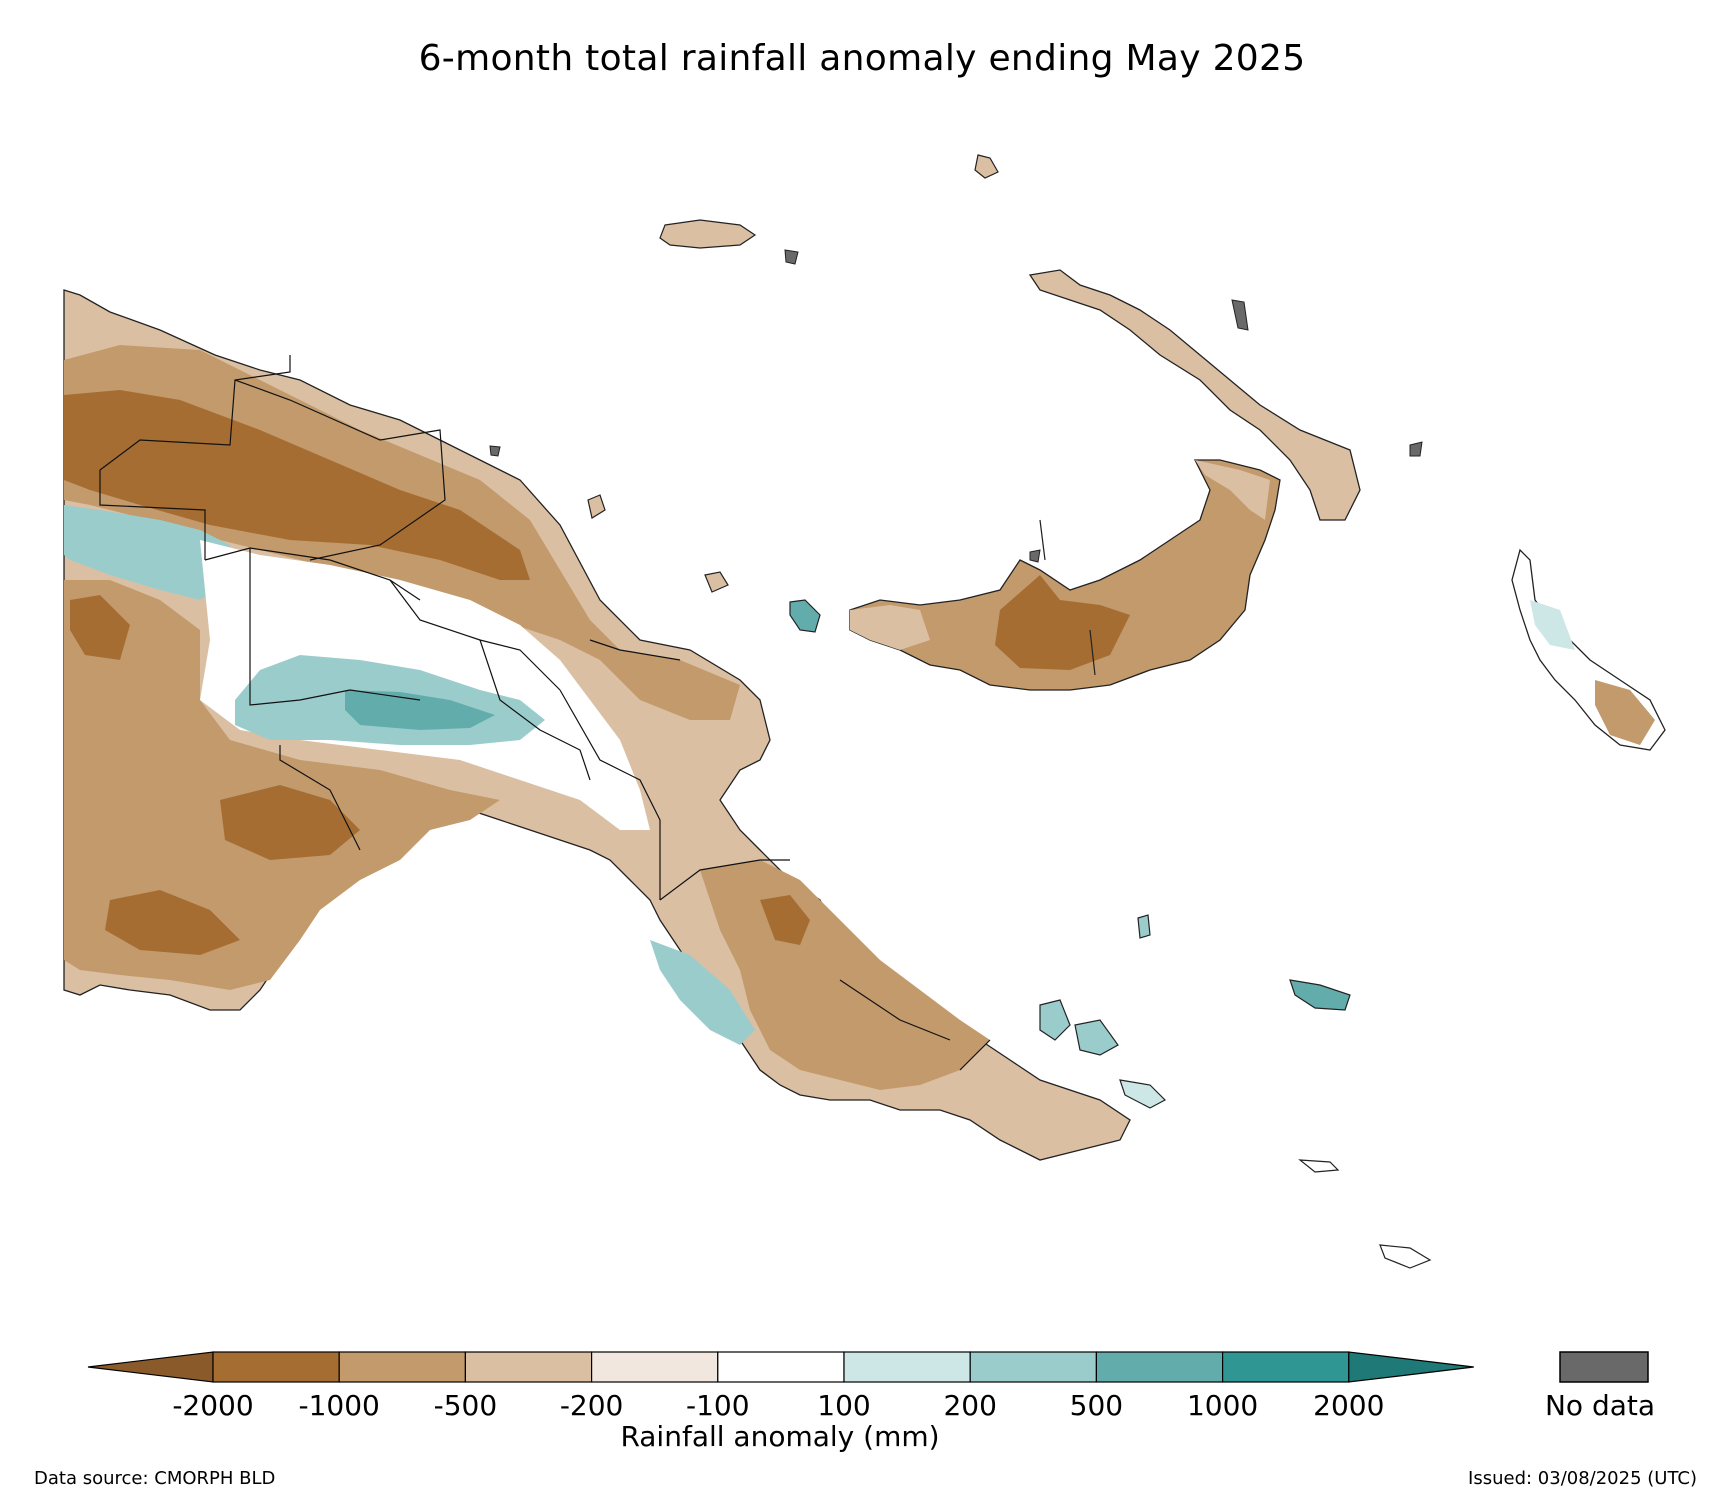 This screenshot has width=1724, height=1494. I want to click on west-dry-blob, so click(100, 627).